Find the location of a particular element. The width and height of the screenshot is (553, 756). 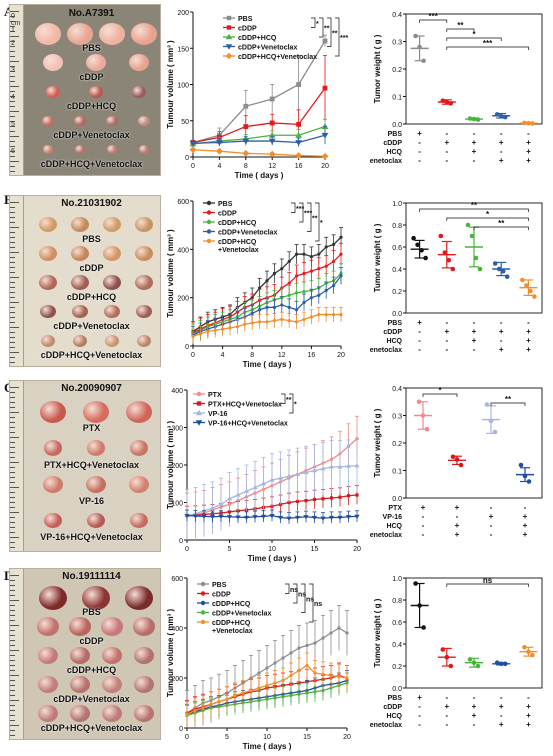

x-axis-title: Time ( days ) is located at coordinates (272, 558).